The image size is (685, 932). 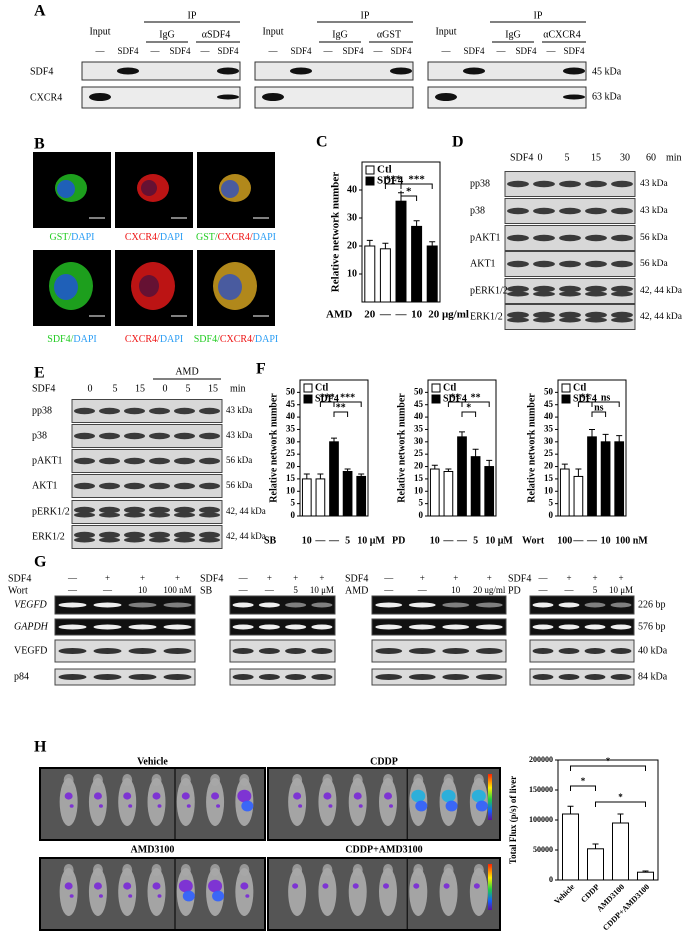 What do you see at coordinates (167, 34) in the screenshot?
I see `blot-header: IgG` at bounding box center [167, 34].